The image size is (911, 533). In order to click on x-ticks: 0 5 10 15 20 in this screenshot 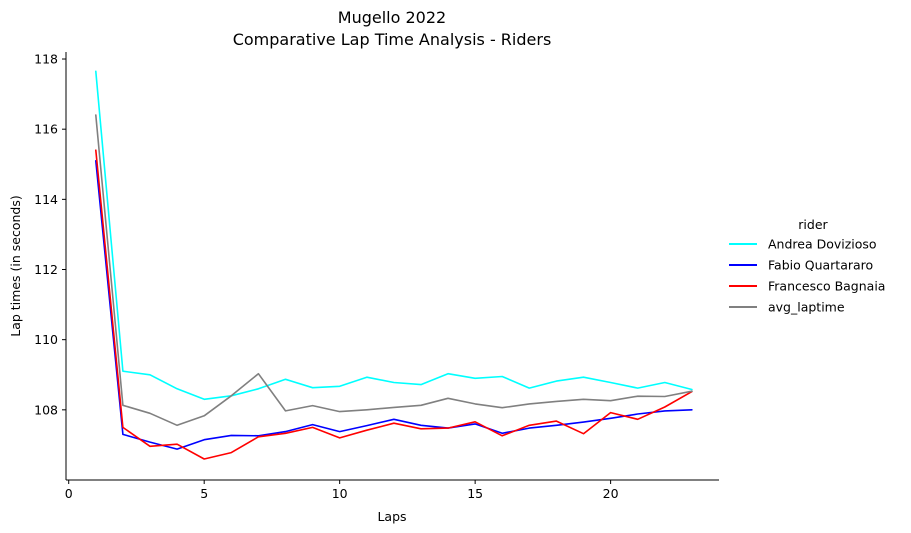, I will do `click(342, 490)`.